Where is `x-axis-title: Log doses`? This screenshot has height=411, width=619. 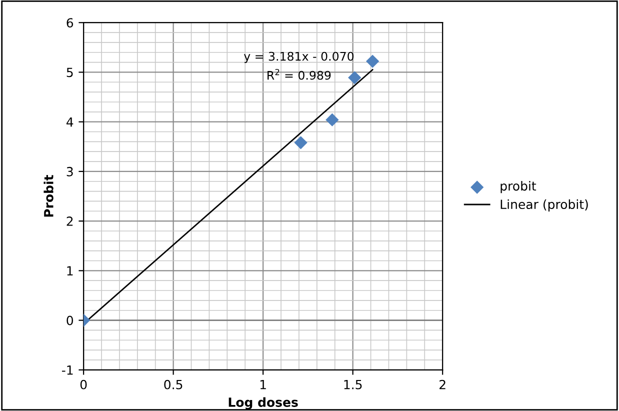 x-axis-title: Log doses is located at coordinates (263, 403).